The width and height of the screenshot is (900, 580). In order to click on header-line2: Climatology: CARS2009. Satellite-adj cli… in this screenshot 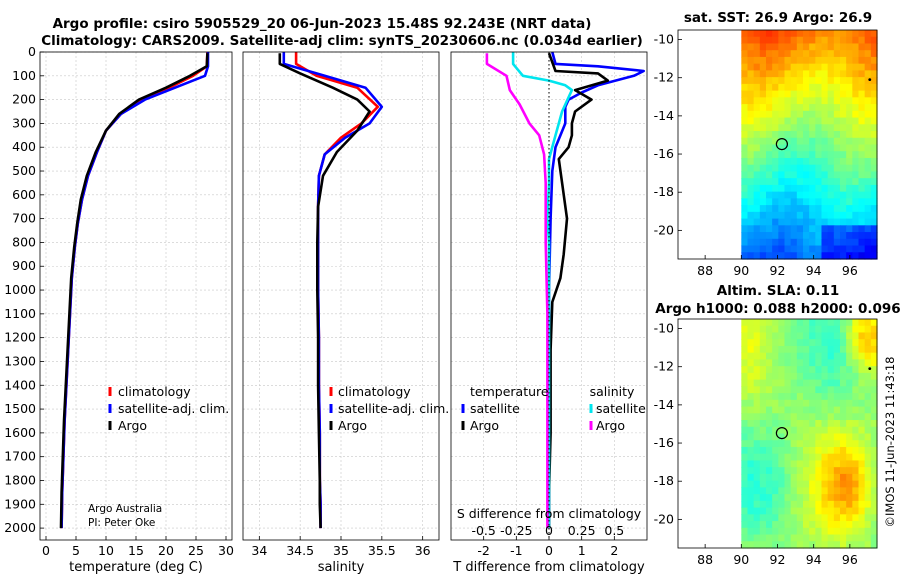, I will do `click(342, 41)`.